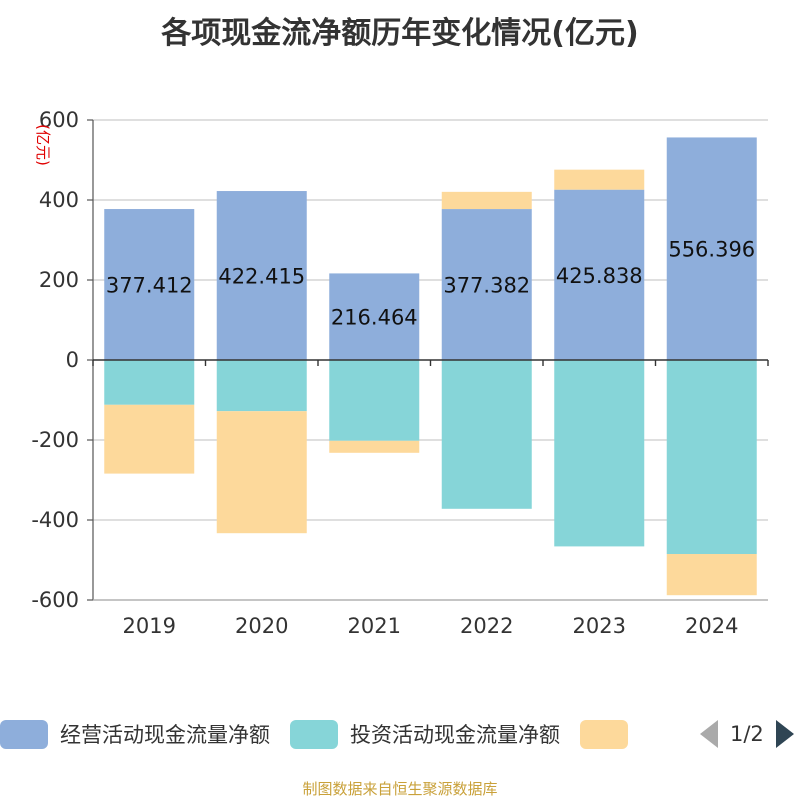 The image size is (800, 800). I want to click on data-label-2019: 377.412, so click(149, 286).